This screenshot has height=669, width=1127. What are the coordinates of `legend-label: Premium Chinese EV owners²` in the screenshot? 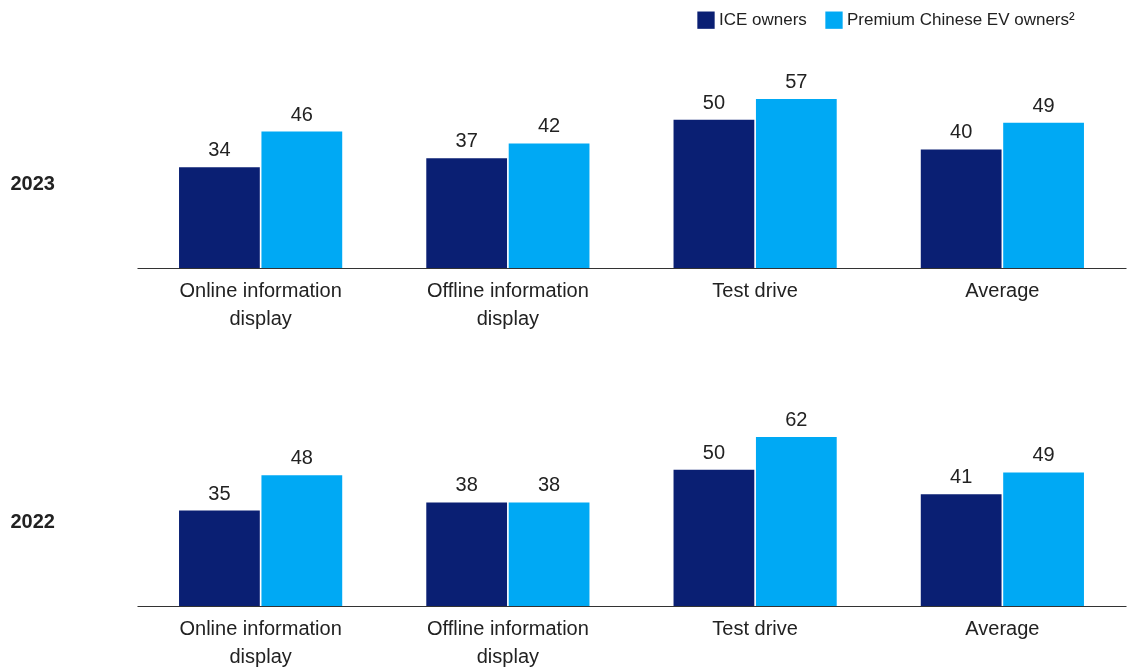 It's located at (961, 20).